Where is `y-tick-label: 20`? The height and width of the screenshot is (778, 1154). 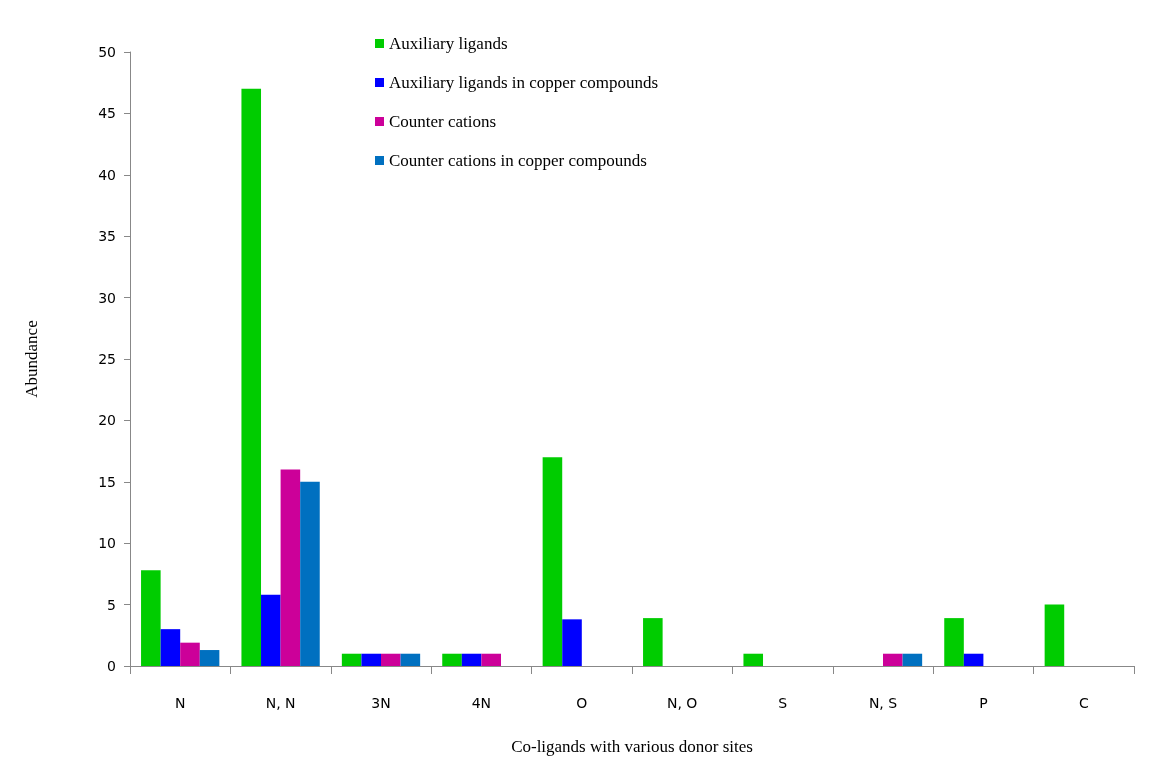 y-tick-label: 20 is located at coordinates (107, 420).